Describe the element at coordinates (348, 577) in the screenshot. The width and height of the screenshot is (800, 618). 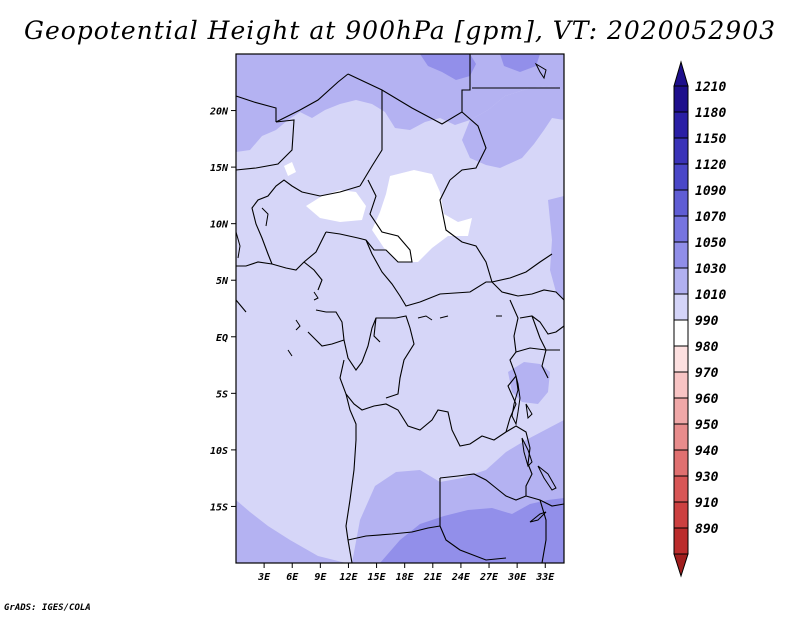
I see `lon-tick-label: 12E` at that location.